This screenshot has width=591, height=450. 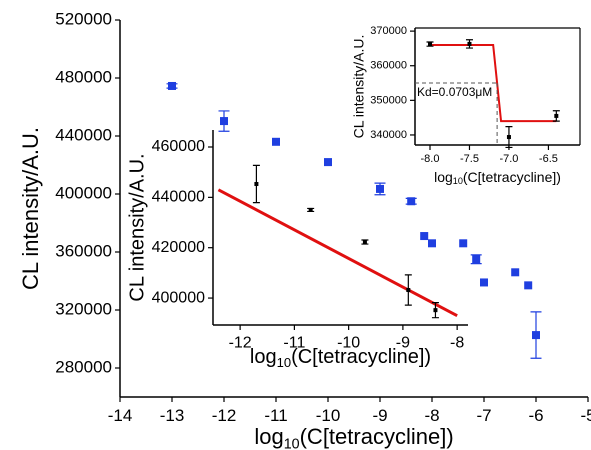 I want to click on x-tick-label: -6, so click(x=535, y=415).